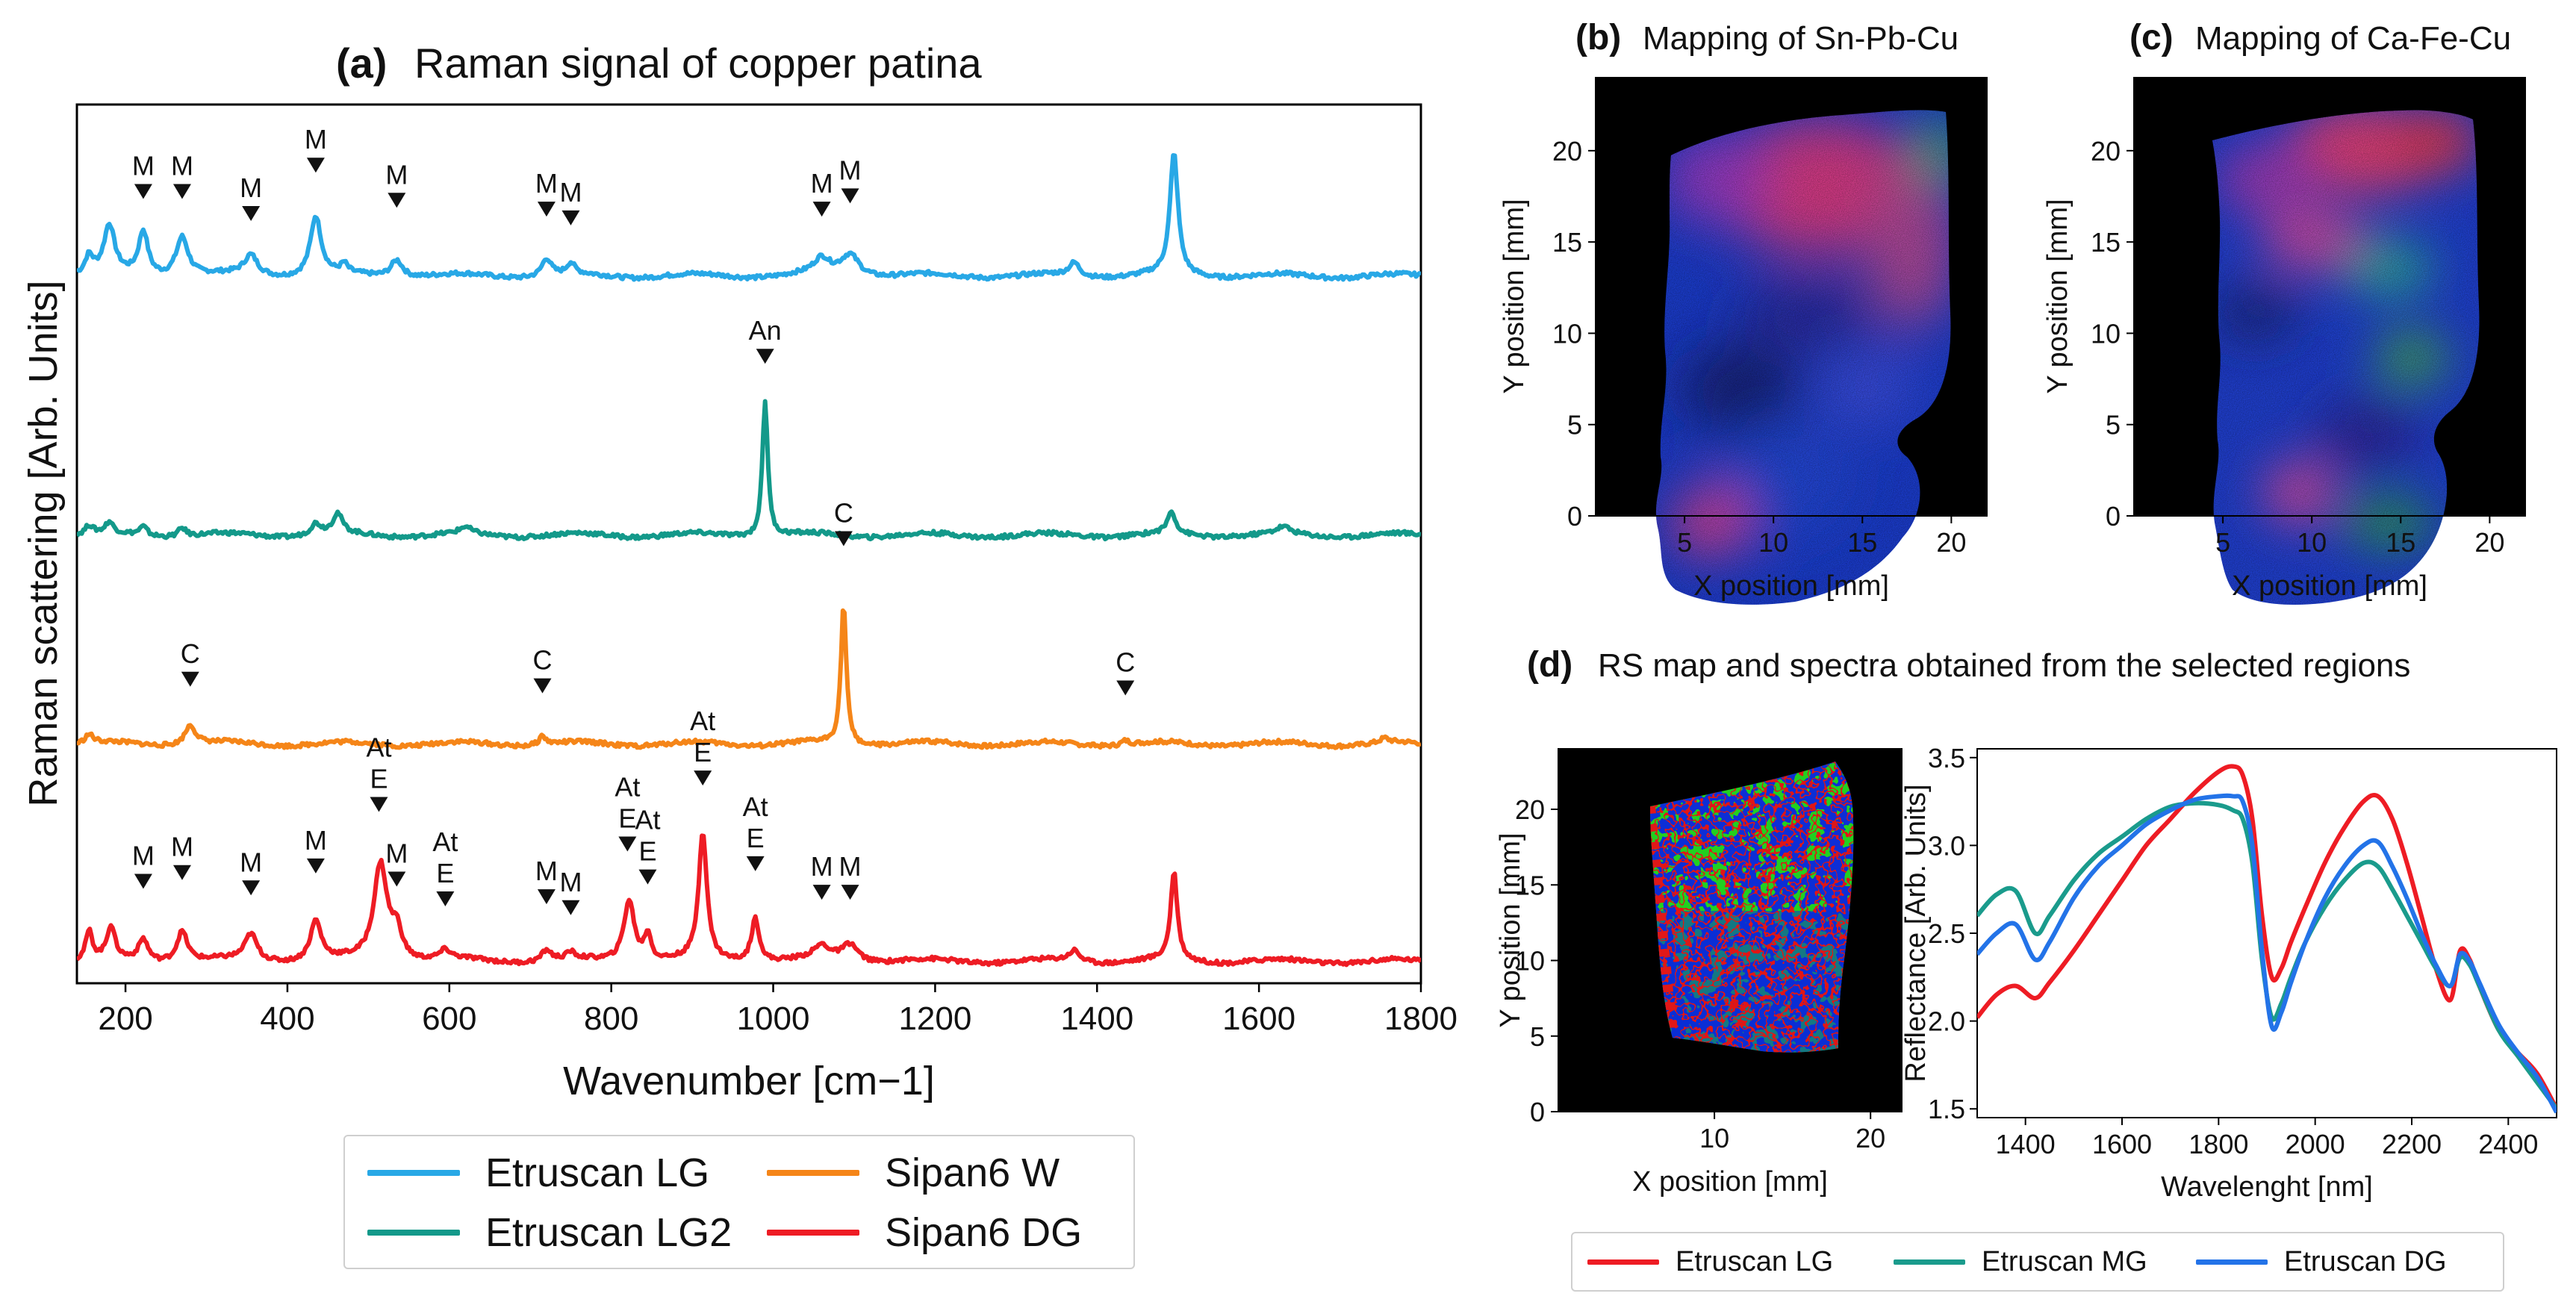 The height and width of the screenshot is (1311, 2576). Describe the element at coordinates (1946, 845) in the screenshot. I see `spectra-ytick-label-3: 3.0` at that location.